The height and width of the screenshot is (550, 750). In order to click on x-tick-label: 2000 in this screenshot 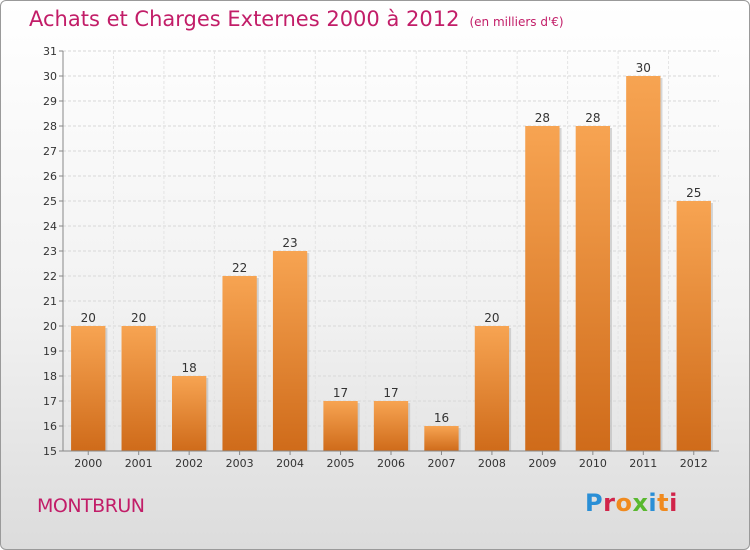, I will do `click(88, 463)`.